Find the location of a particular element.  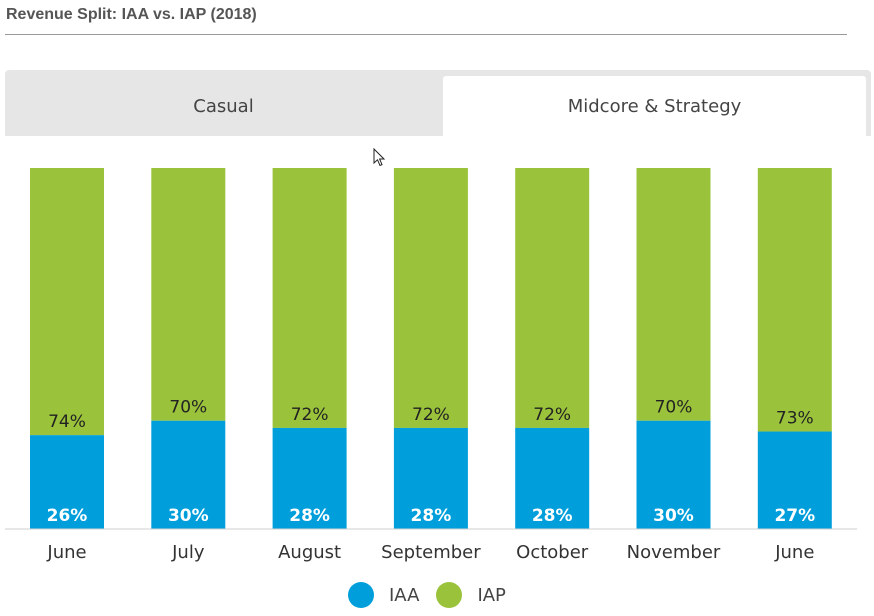

data-label-iaa: 26% is located at coordinates (67, 516).